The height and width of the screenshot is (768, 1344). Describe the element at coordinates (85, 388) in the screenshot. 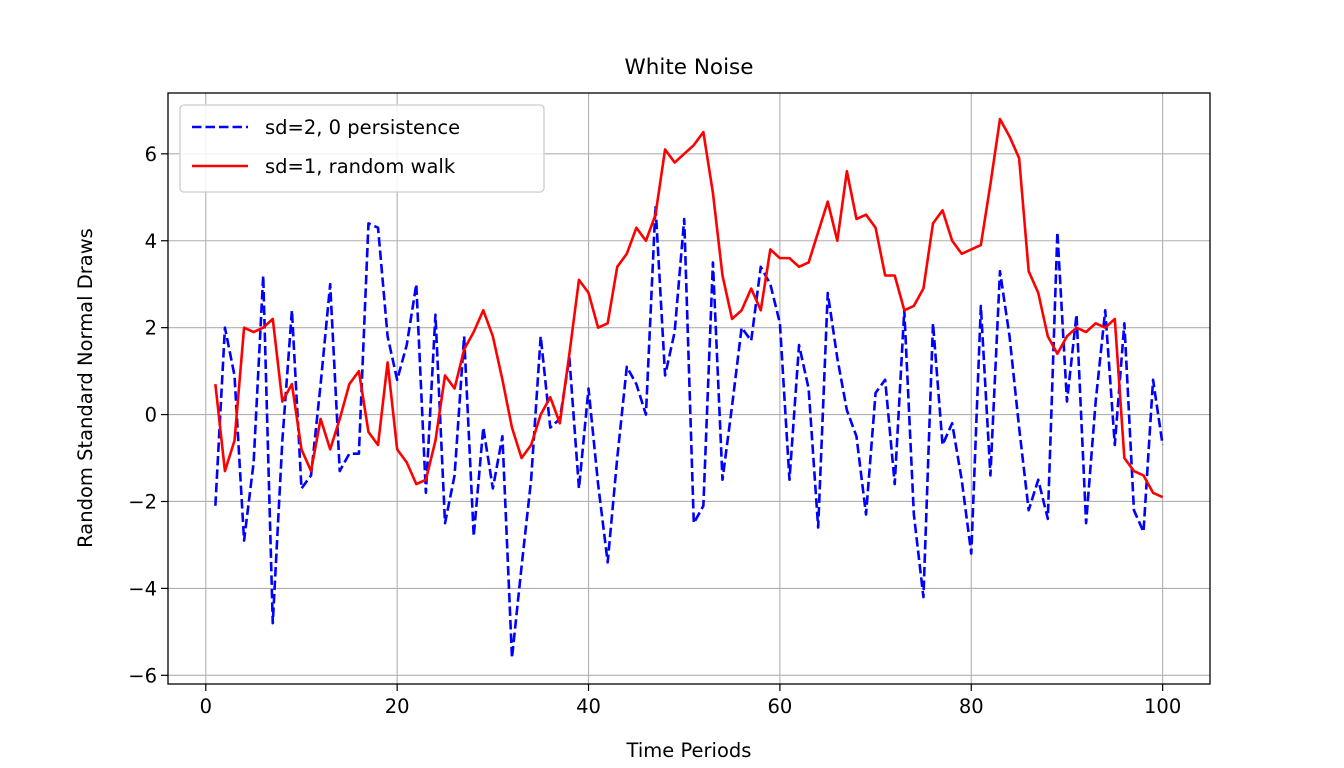

I see `y-axis-label: Random Standard Normal Draws` at that location.